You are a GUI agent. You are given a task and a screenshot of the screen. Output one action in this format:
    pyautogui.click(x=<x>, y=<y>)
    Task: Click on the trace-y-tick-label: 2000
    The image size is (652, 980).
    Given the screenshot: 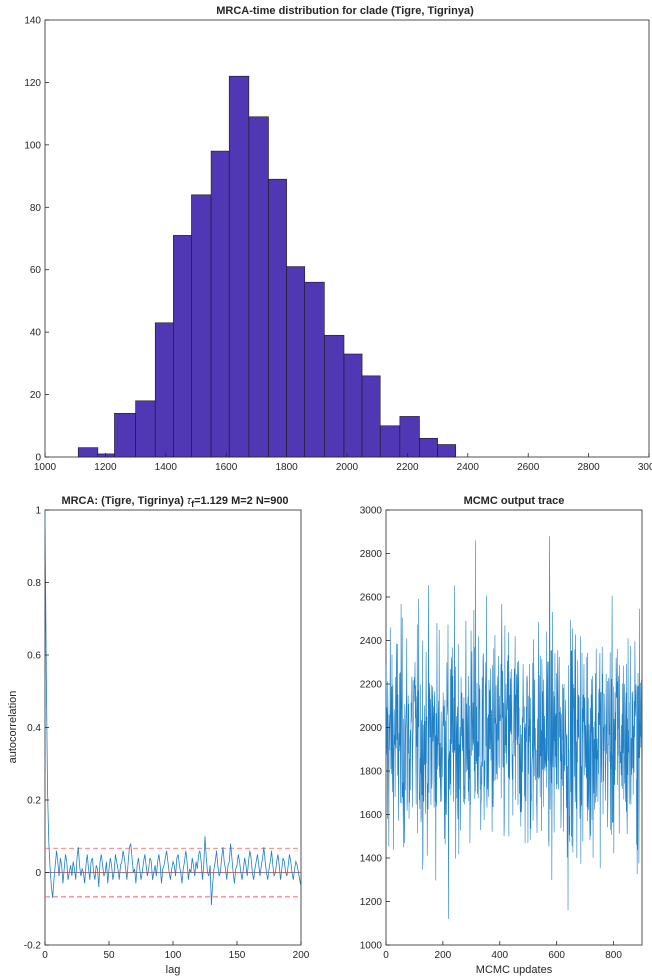 What is the action you would take?
    pyautogui.click(x=371, y=728)
    